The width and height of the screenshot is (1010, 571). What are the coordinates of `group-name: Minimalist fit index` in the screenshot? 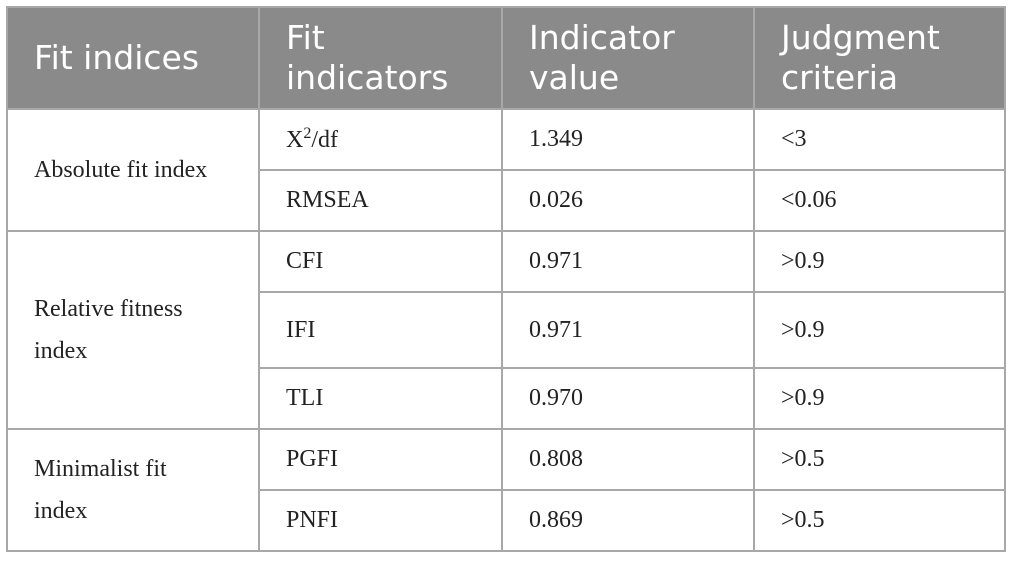 It's located at (100, 490).